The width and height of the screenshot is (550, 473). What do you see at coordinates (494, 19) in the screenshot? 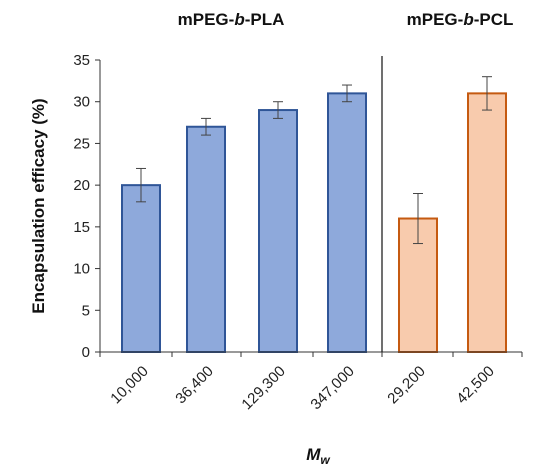
I see `group-title-pcl-part3: -PCL` at bounding box center [494, 19].